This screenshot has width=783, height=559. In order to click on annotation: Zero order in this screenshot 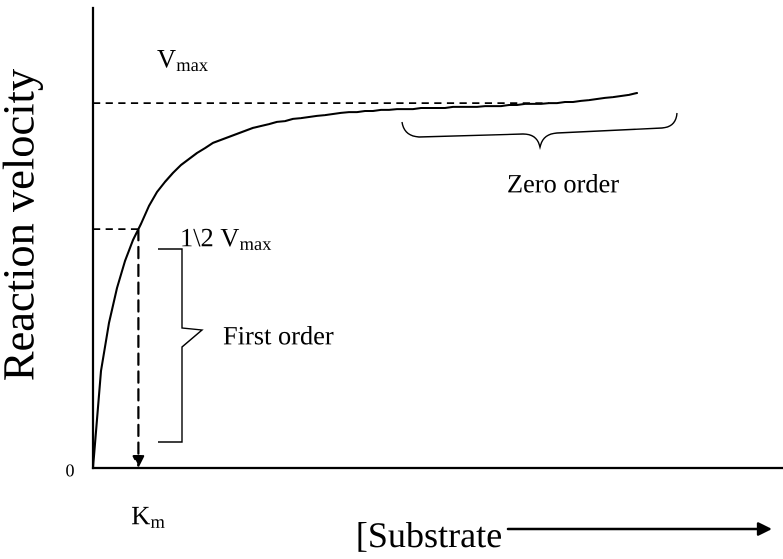, I will do `click(563, 183)`.